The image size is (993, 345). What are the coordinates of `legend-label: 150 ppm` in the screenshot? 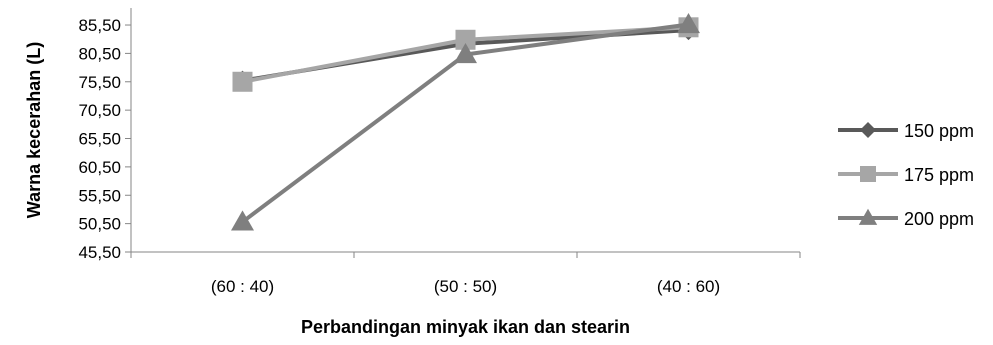 It's located at (939, 131).